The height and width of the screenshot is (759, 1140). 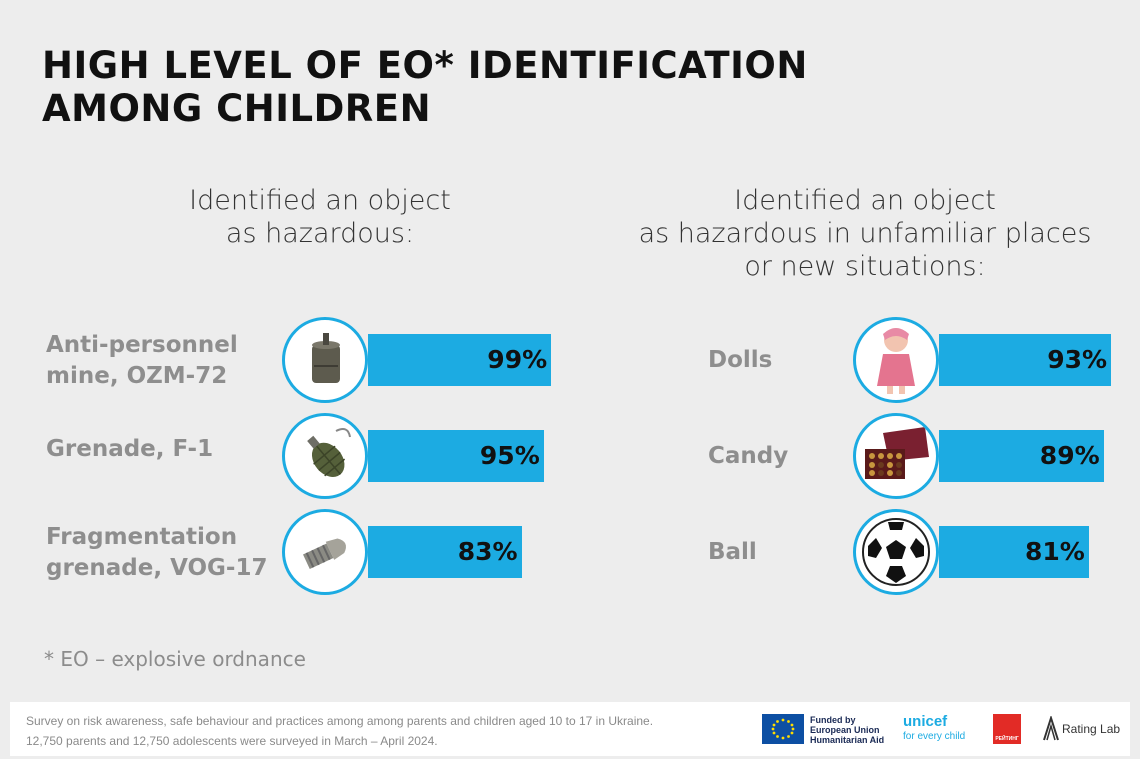 What do you see at coordinates (142, 345) in the screenshot?
I see `category-label-line: Anti-personnel` at bounding box center [142, 345].